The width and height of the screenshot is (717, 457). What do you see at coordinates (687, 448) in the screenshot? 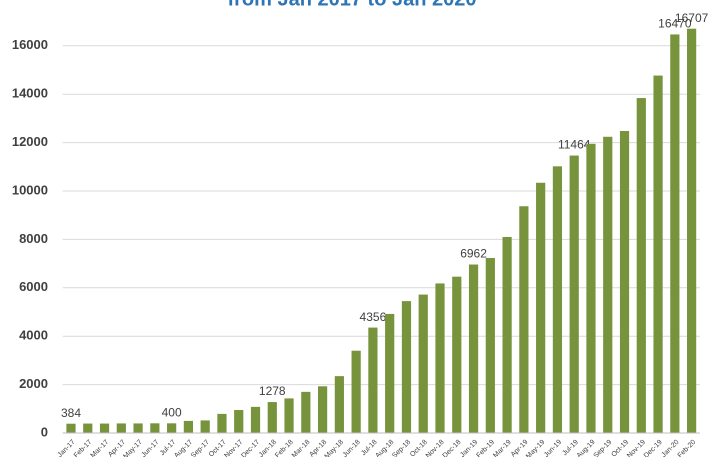
I see `x-tick-label: Feb-20` at bounding box center [687, 448].